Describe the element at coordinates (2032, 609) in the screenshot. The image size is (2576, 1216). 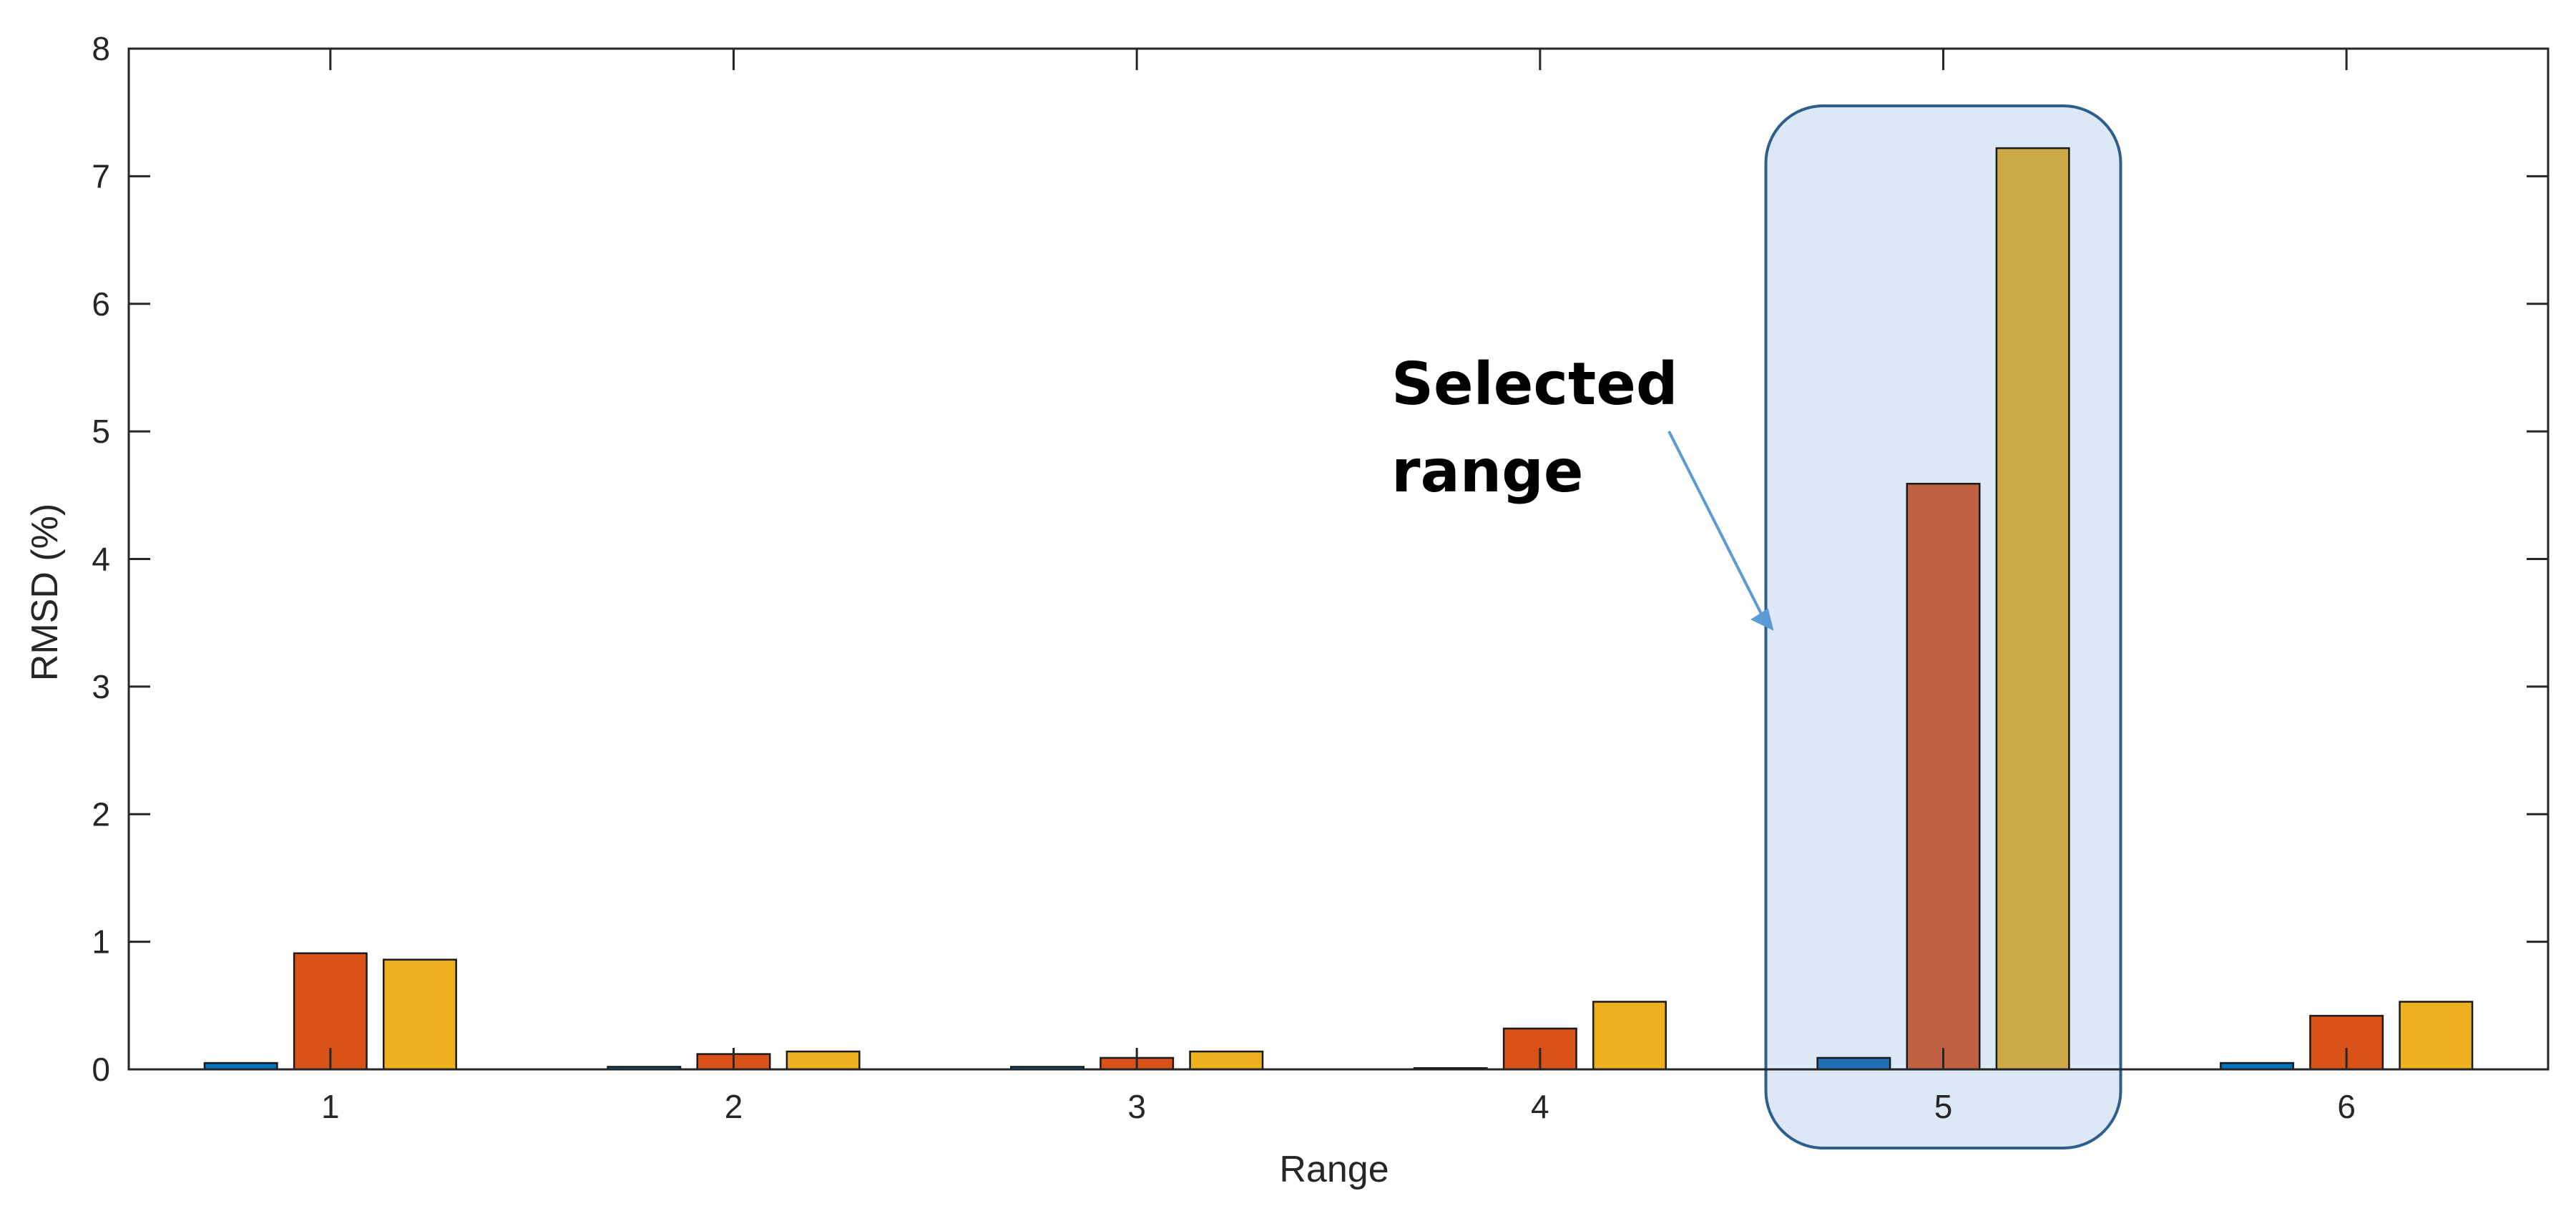
I see `bar-cat5-series3` at that location.